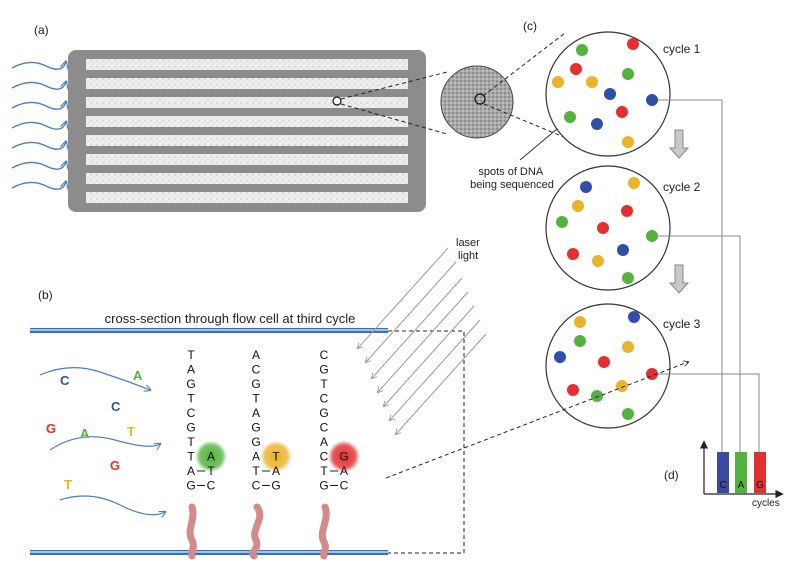 Image resolution: width=800 pixels, height=568 pixels. I want to click on free-nucleotide: C, so click(65, 380).